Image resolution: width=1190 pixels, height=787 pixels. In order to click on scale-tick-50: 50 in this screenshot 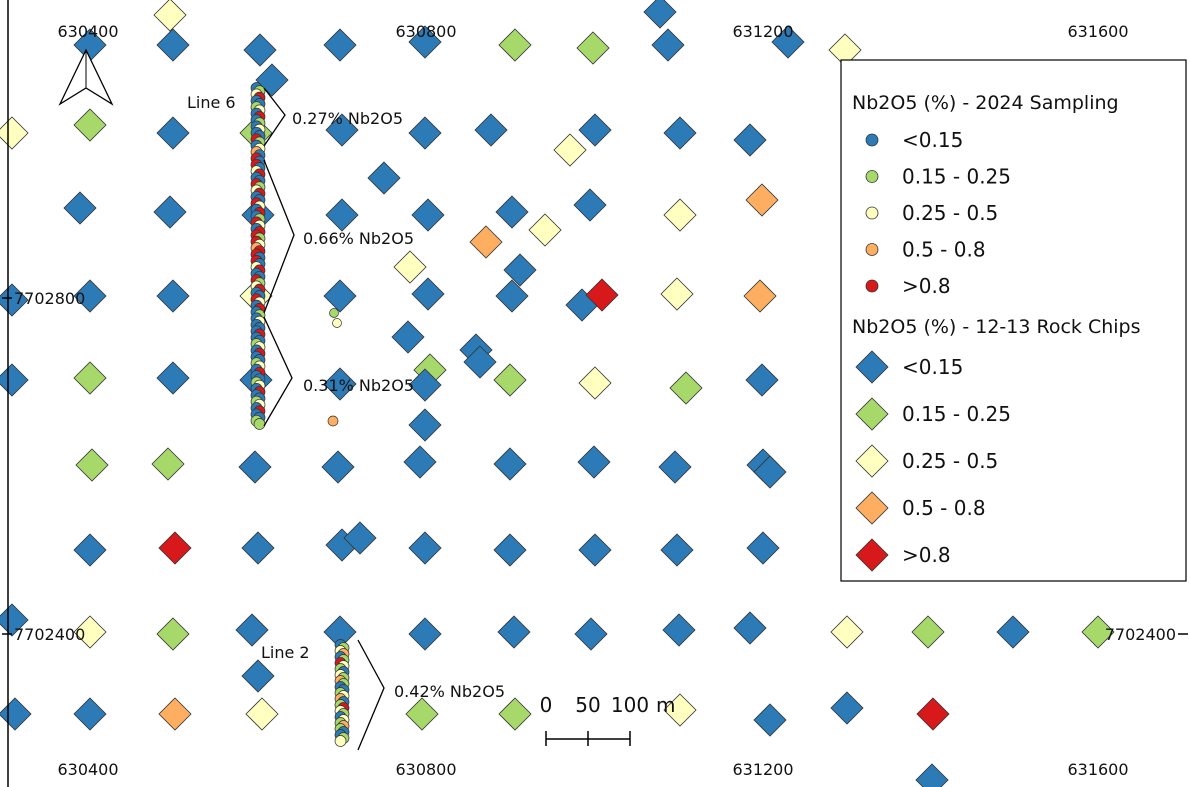, I will do `click(587, 705)`.